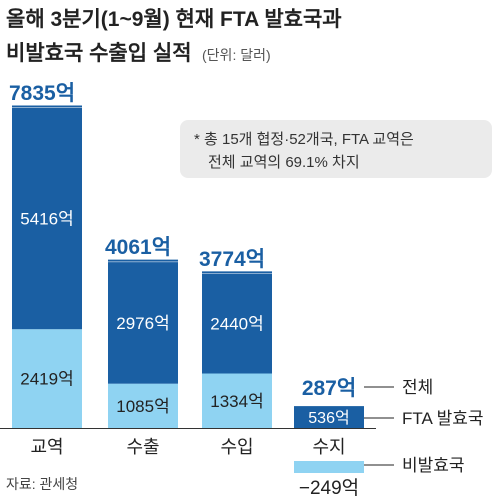 This screenshot has height=498, width=500. What do you see at coordinates (329, 388) in the screenshot?
I see `label-total-balance: 287억` at bounding box center [329, 388].